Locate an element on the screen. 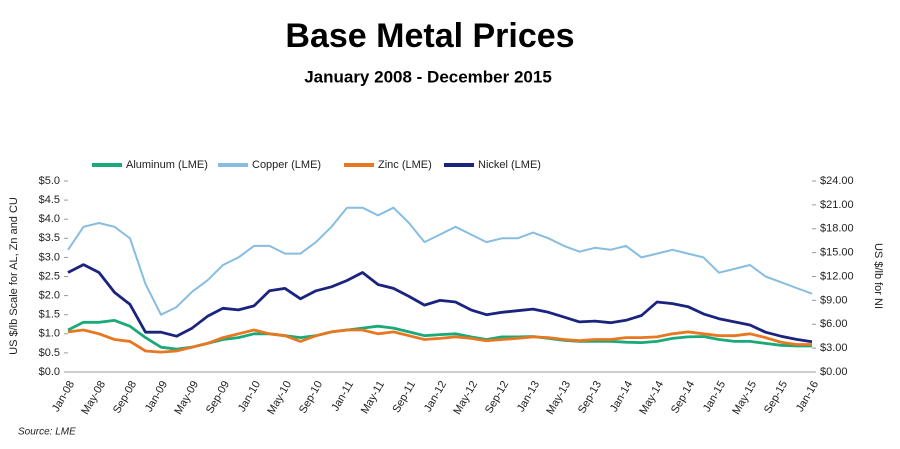 This screenshot has height=449, width=900. chart-title: Base Metal Prices is located at coordinates (429, 36).